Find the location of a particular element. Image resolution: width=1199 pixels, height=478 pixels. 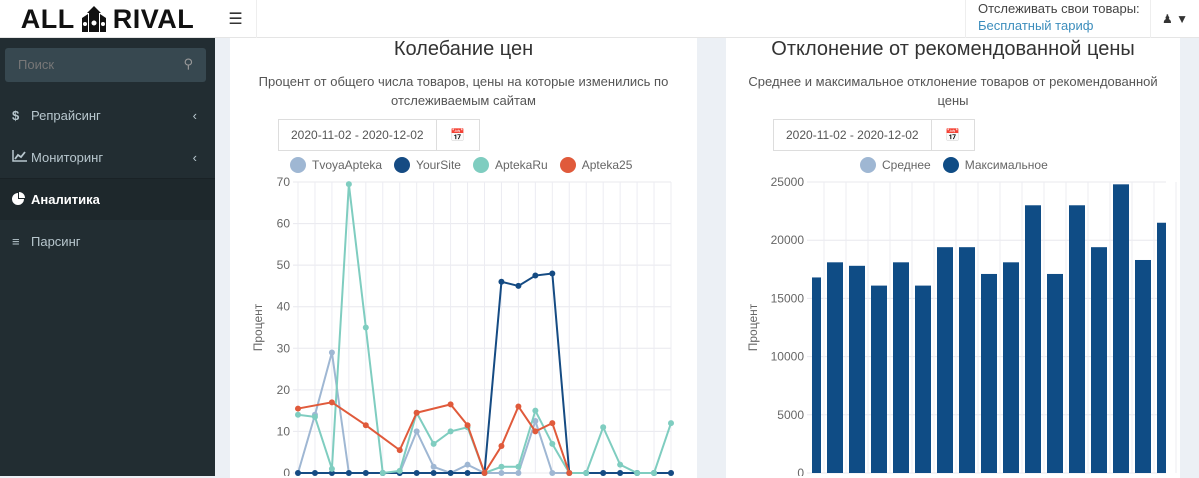

search-icon: ⚲ is located at coordinates (188, 63).